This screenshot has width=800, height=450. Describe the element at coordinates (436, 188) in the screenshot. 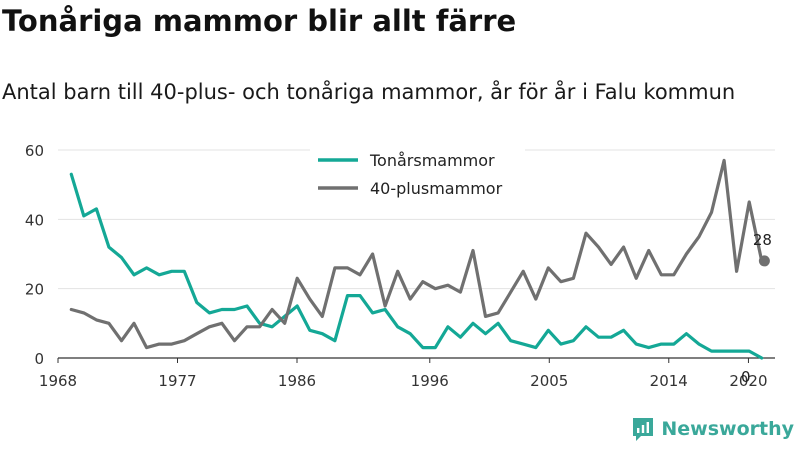

I see `legend-label: 40-plusmammor` at that location.